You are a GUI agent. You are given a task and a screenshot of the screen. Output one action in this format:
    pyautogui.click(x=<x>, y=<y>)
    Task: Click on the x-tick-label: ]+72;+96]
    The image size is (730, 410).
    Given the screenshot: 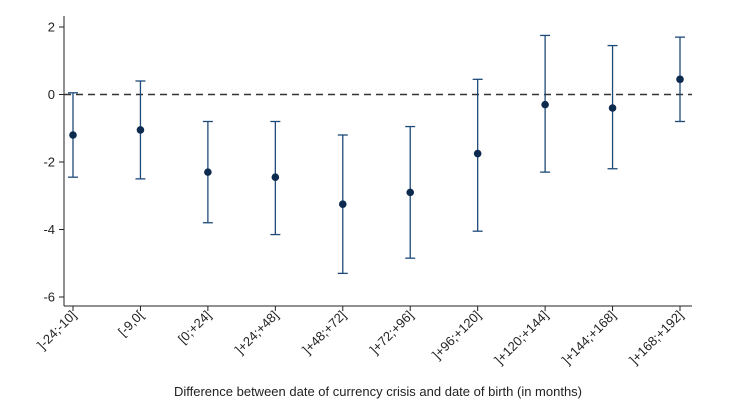 What is the action you would take?
    pyautogui.click(x=391, y=332)
    